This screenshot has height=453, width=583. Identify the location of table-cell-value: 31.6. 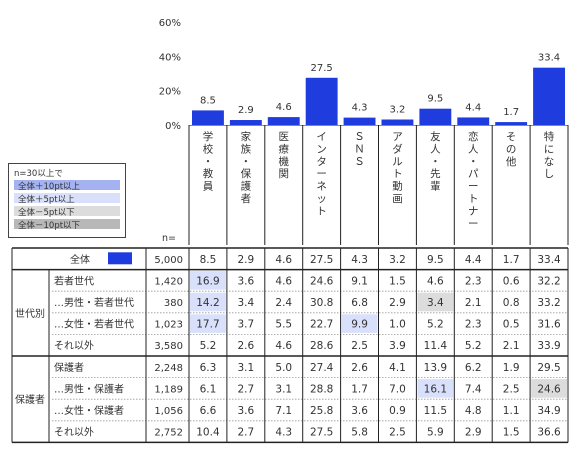
(549, 325).